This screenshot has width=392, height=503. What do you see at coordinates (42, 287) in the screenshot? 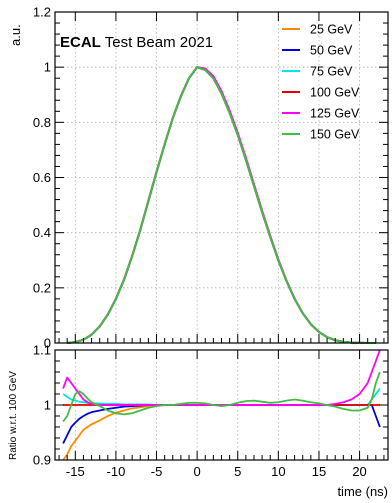
I see `y-tick-label: 0.2` at bounding box center [42, 287].